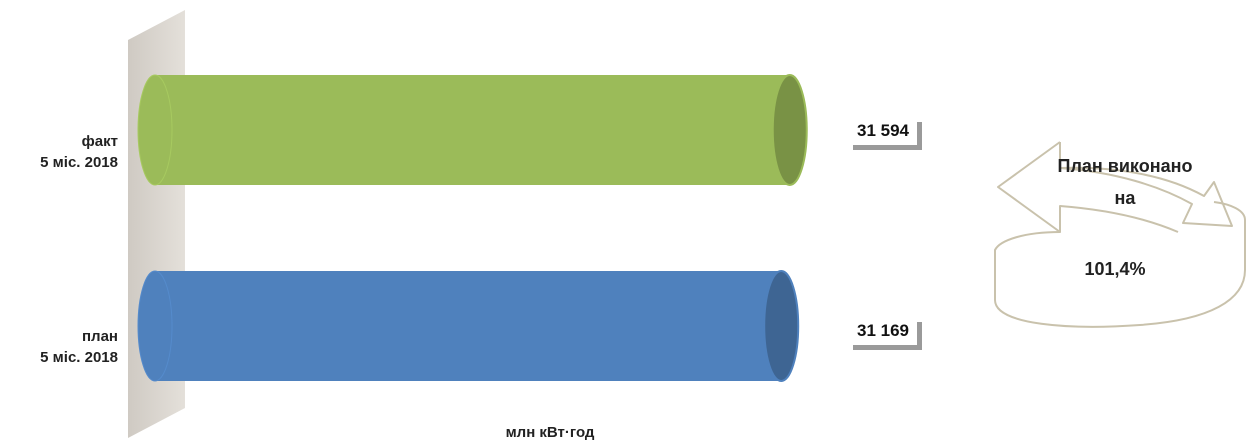 This screenshot has height=443, width=1254. What do you see at coordinates (99, 141) in the screenshot?
I see `category-label-fact-line1: факт` at bounding box center [99, 141].